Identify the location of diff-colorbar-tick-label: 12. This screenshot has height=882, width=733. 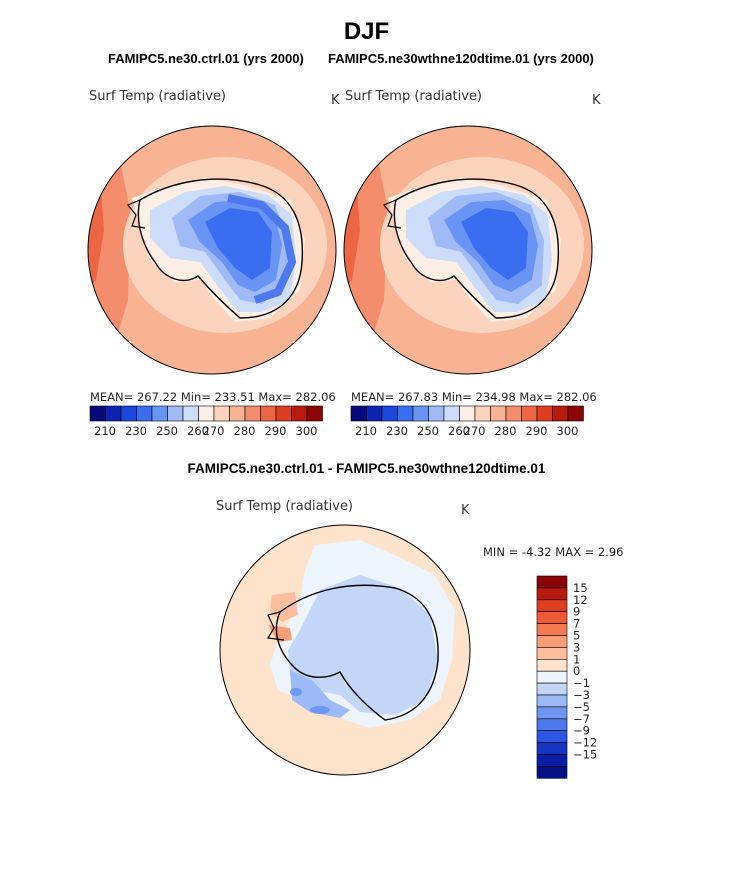
(580, 600).